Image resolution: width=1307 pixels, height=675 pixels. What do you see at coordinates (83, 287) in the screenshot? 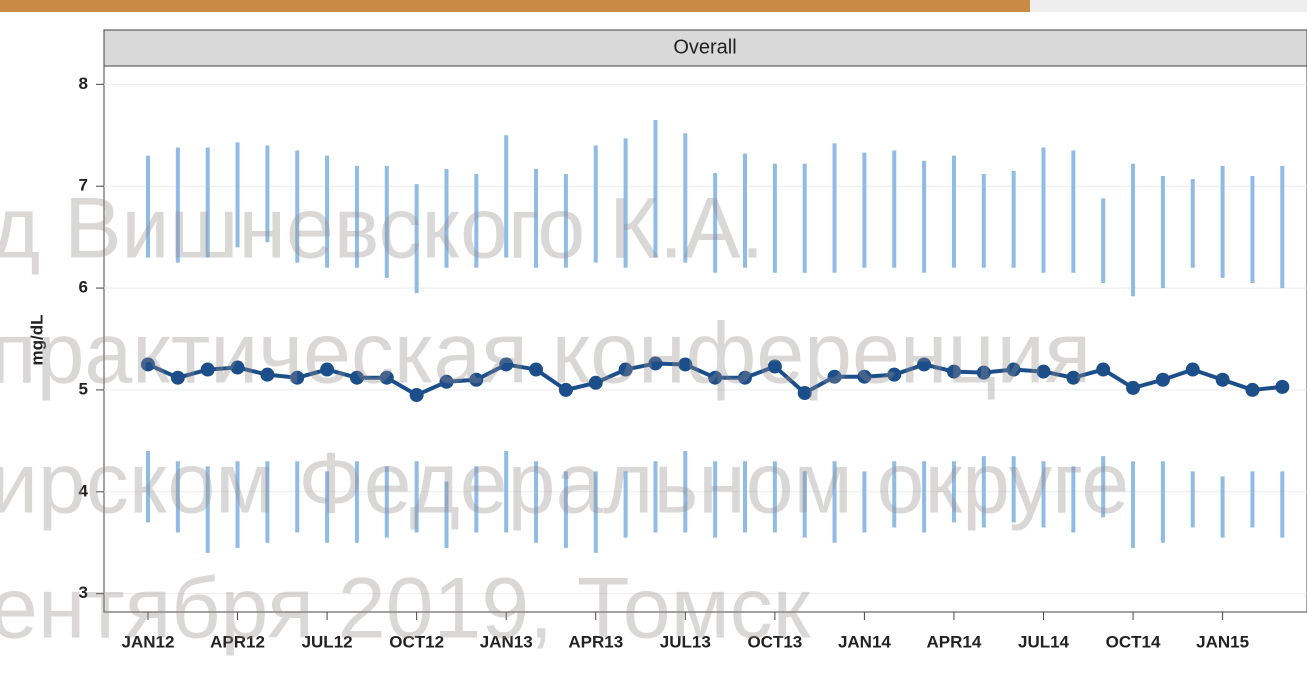
I see `y-tick-label: 6` at bounding box center [83, 287].